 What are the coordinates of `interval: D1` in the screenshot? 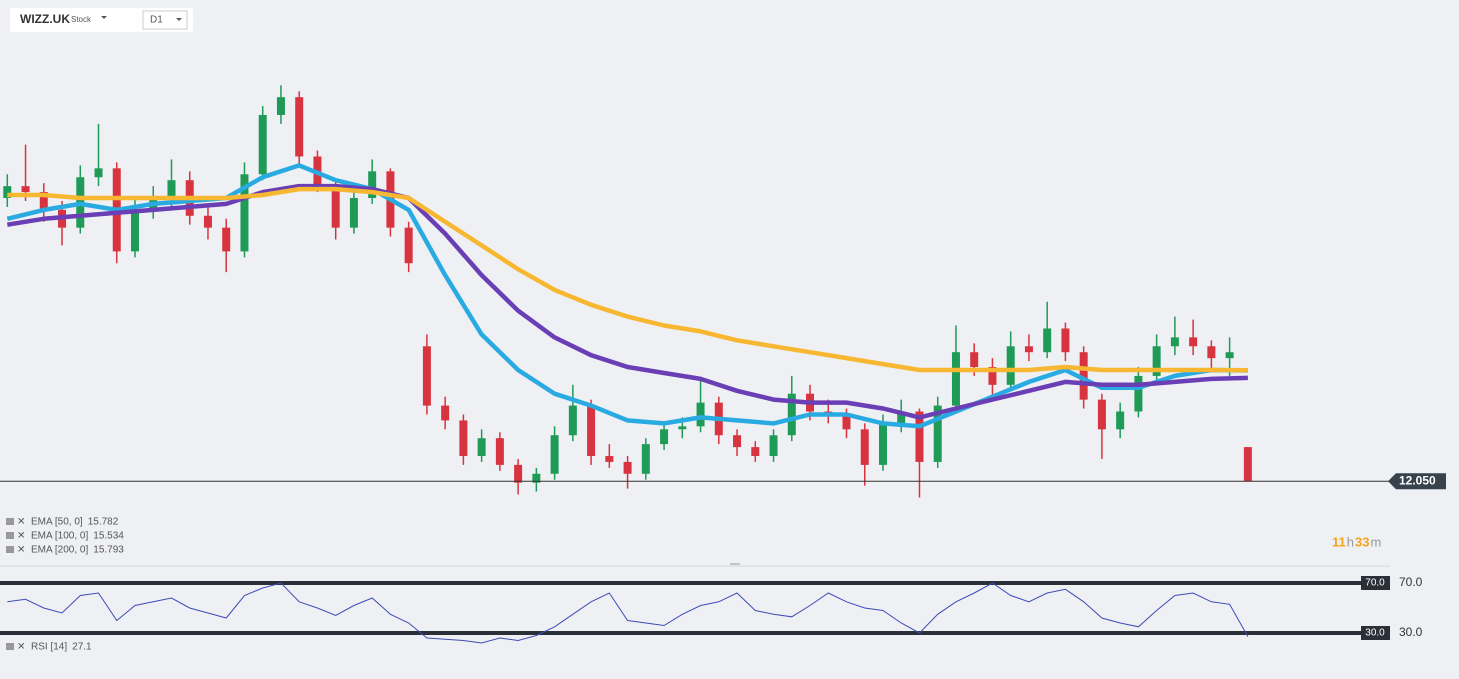 It's located at (156, 20).